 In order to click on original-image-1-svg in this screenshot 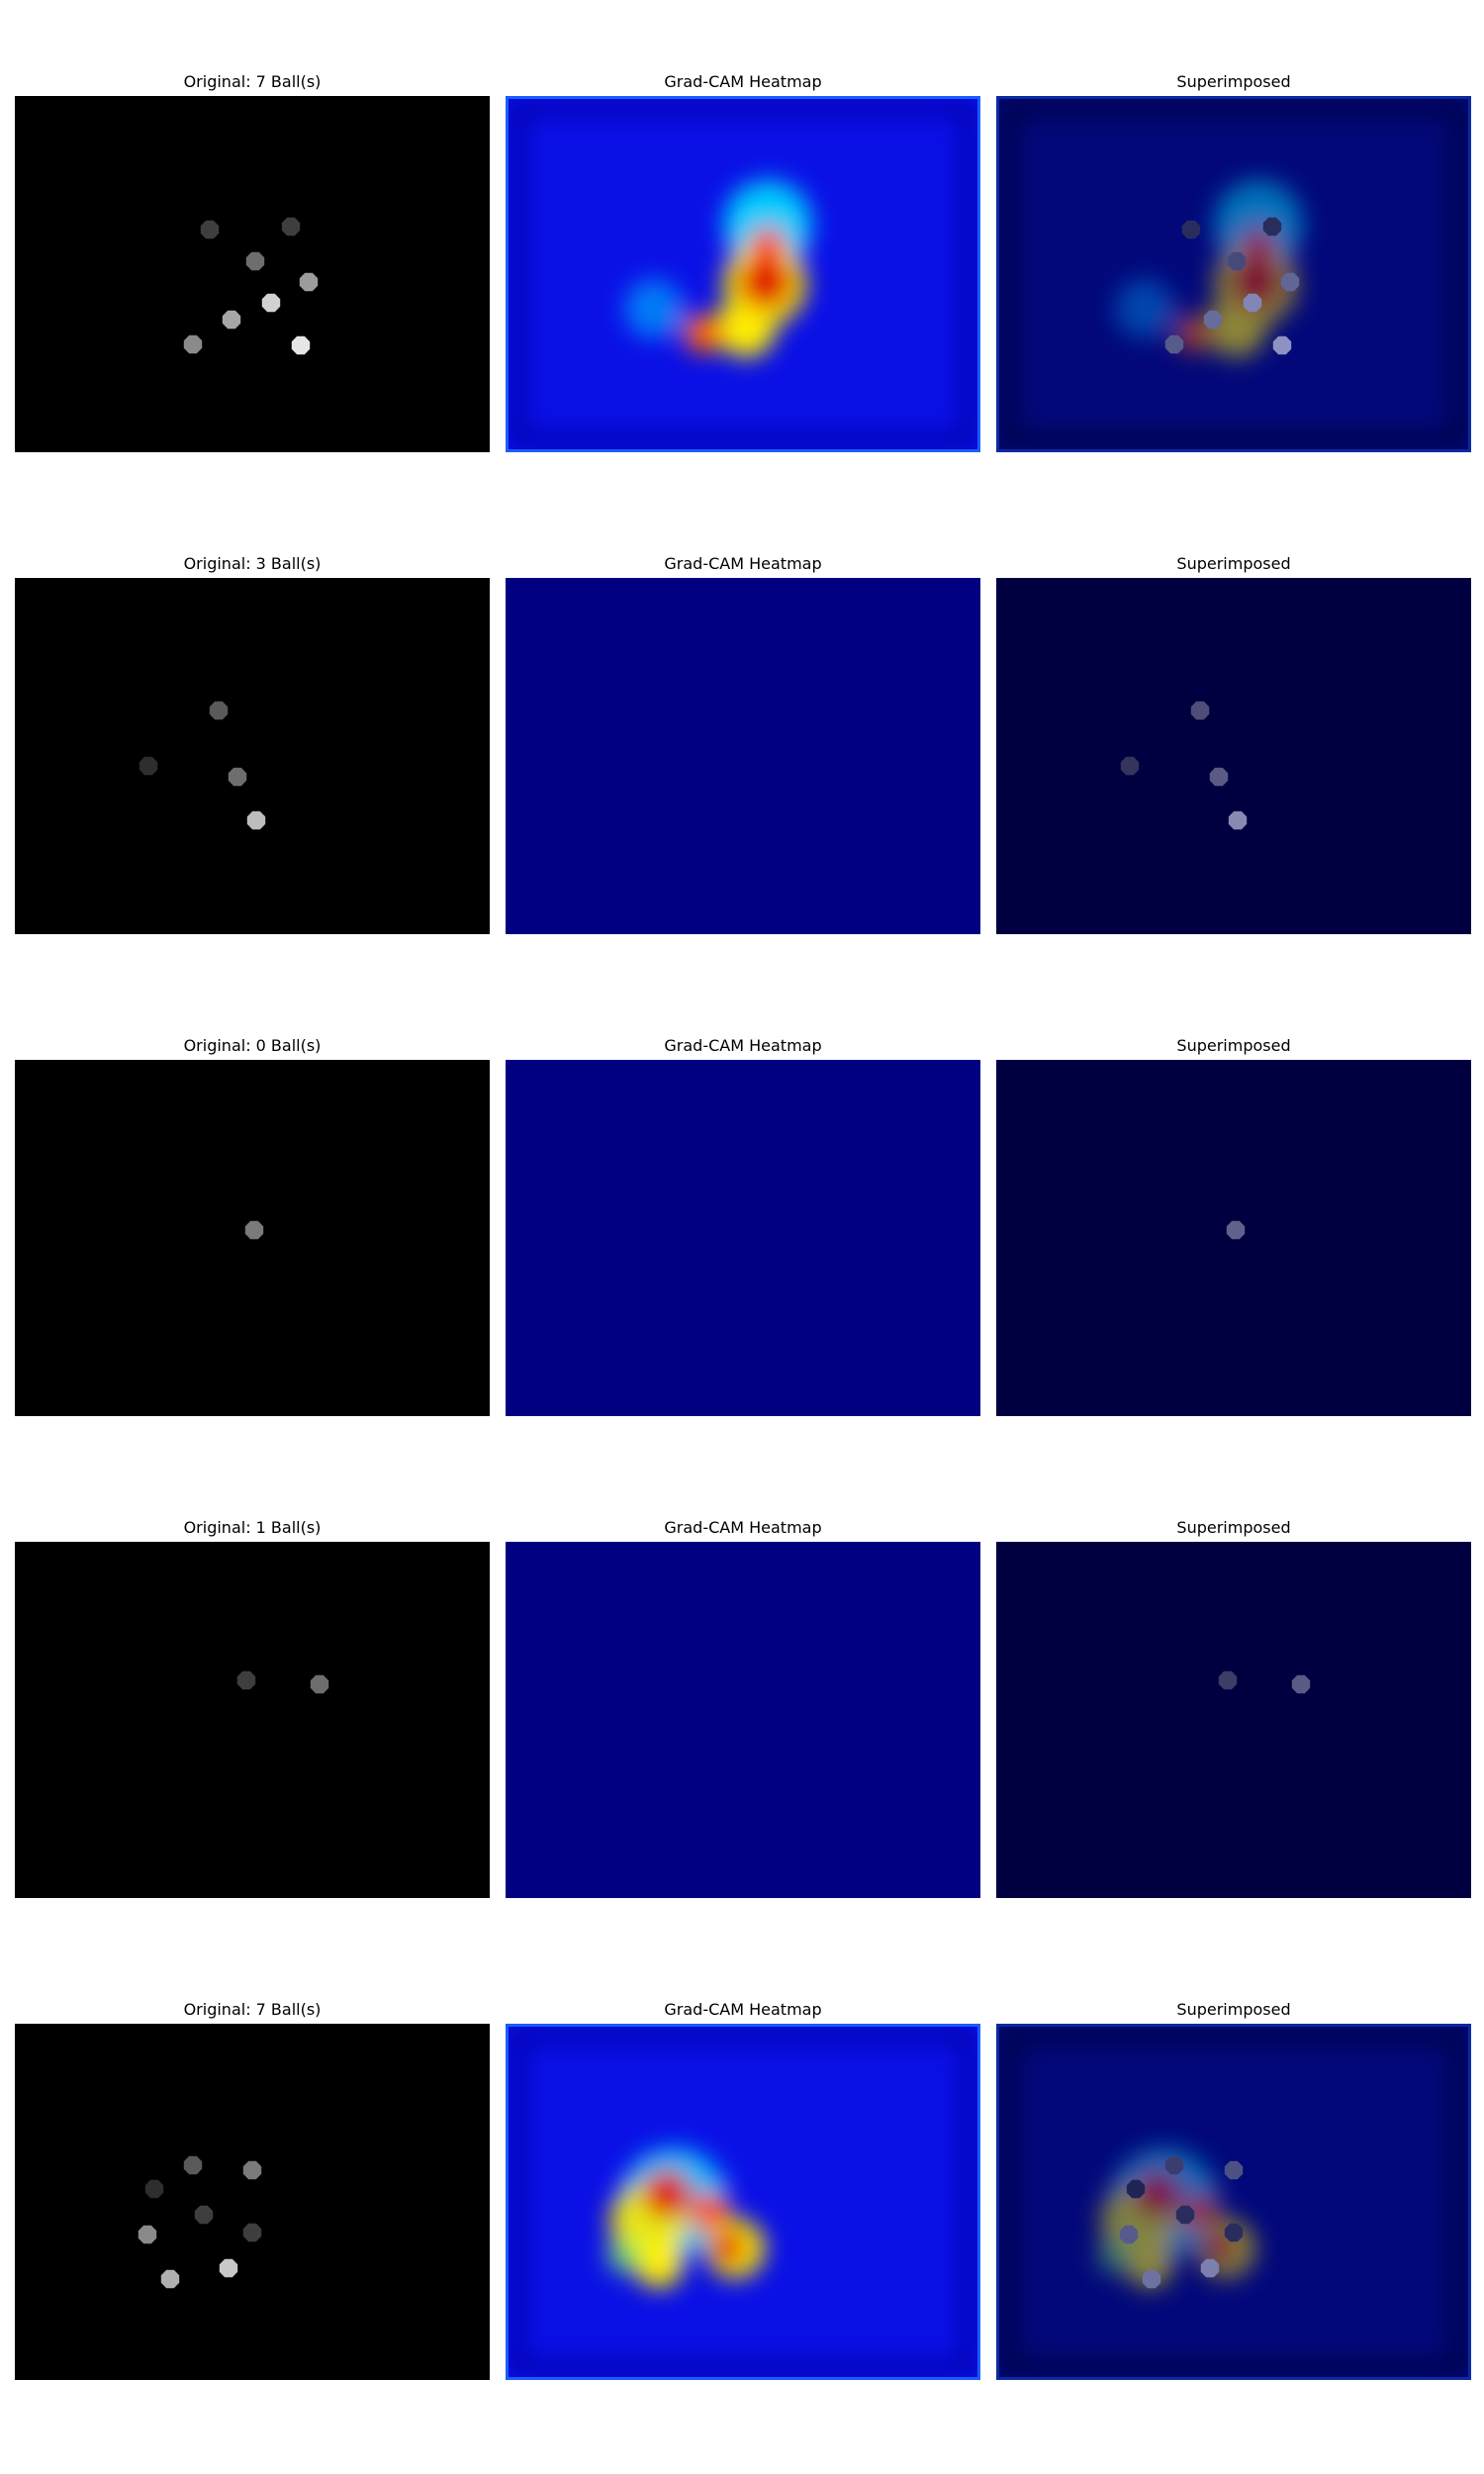, I will do `click(252, 756)`.